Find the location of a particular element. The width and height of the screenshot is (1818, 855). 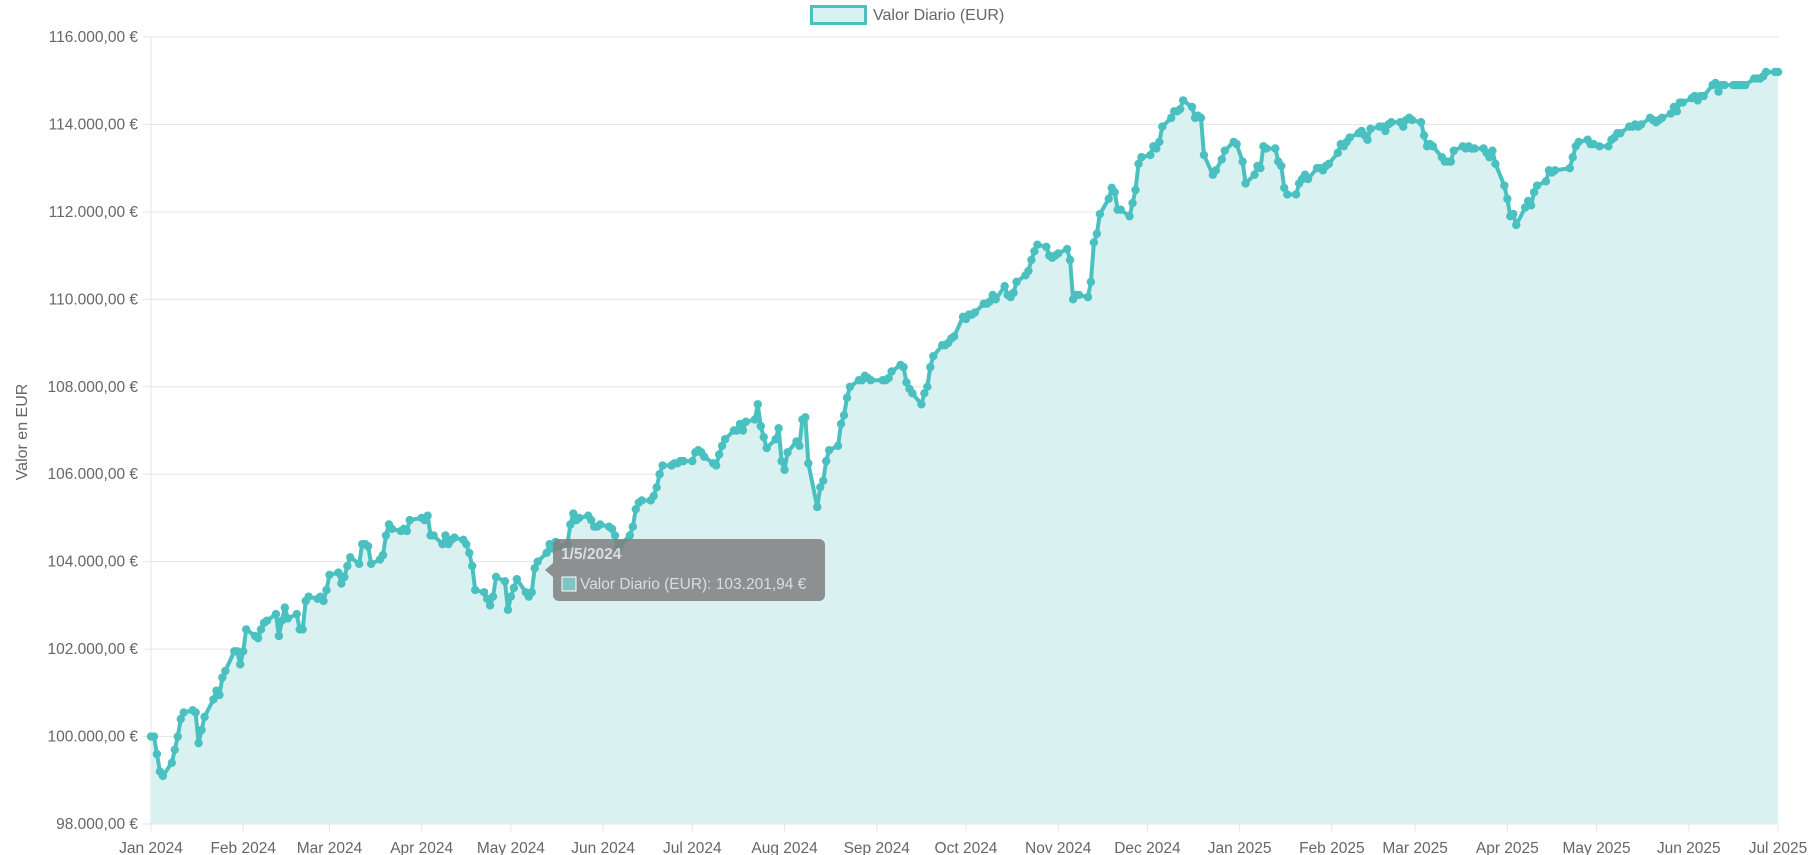

legend-swatch-valor-diario is located at coordinates (838, 15).